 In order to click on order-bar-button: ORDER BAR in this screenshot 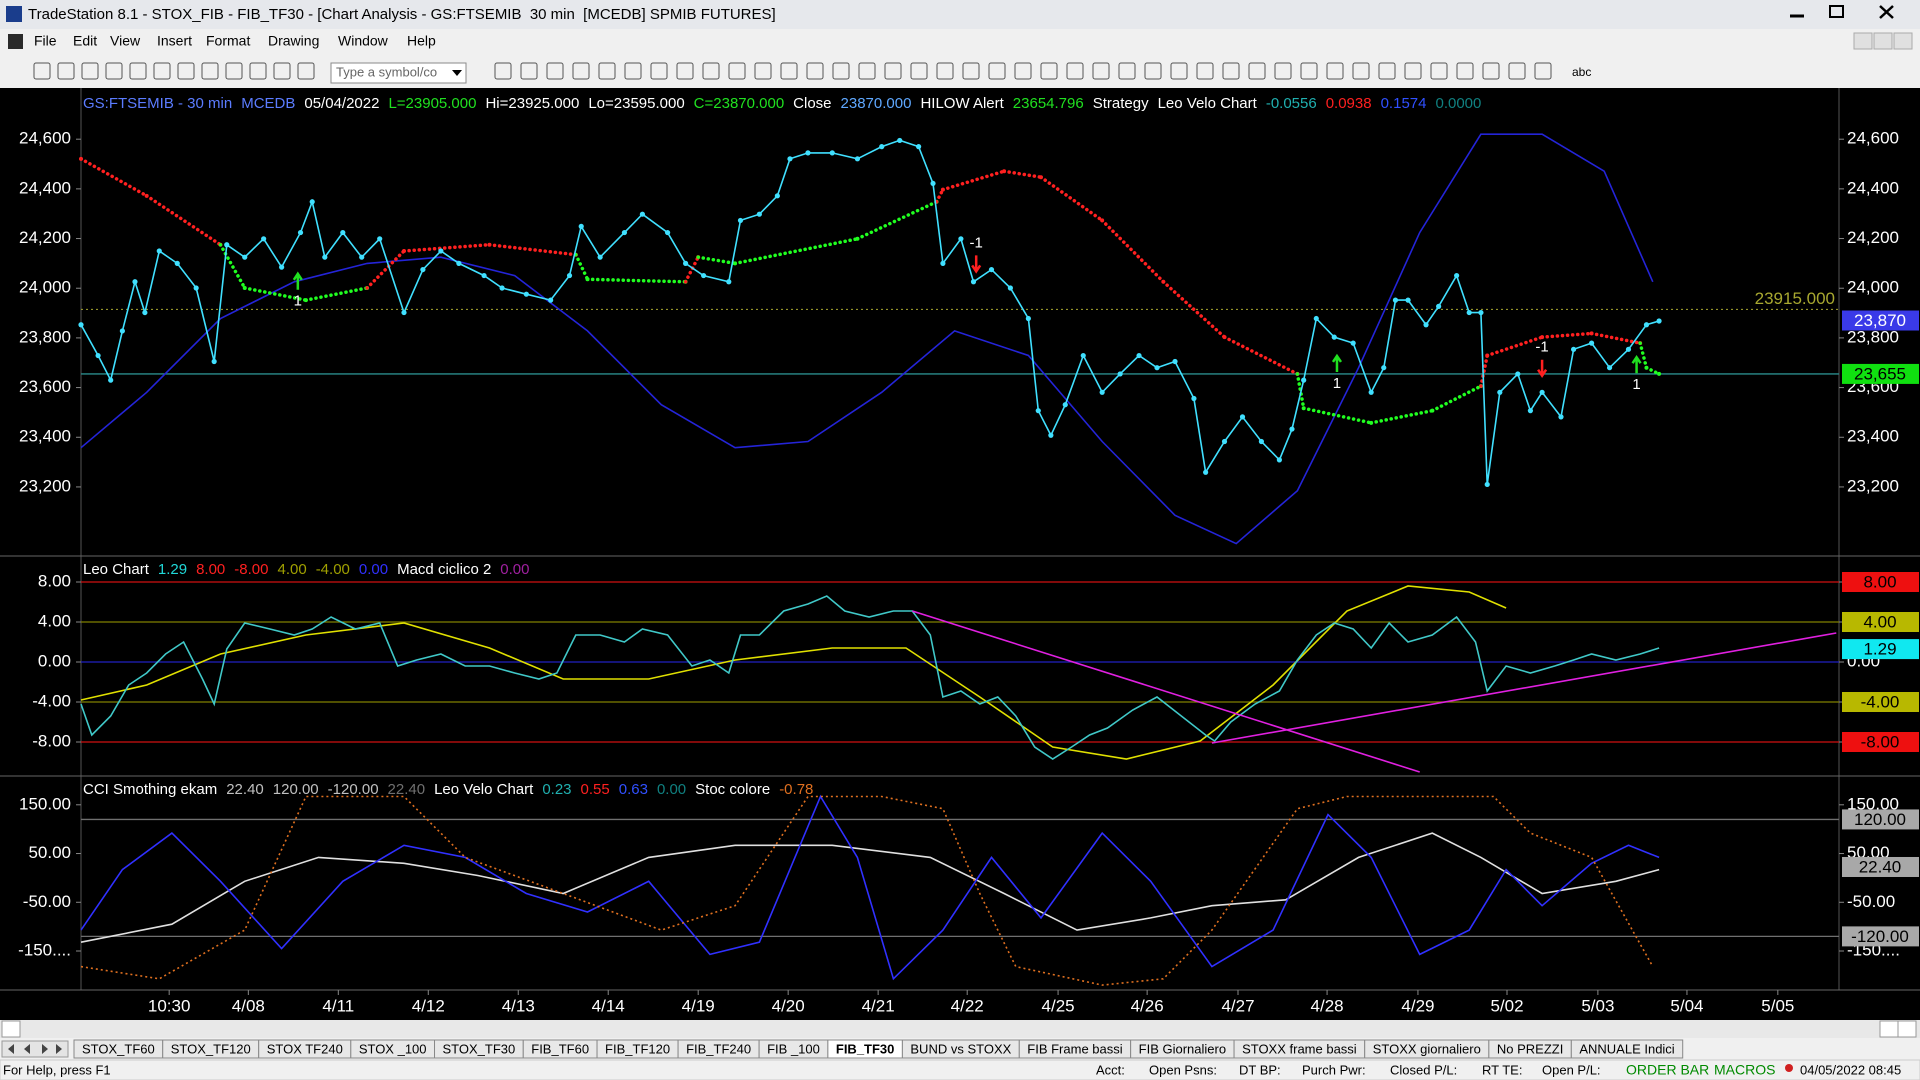, I will do `click(1667, 1070)`.